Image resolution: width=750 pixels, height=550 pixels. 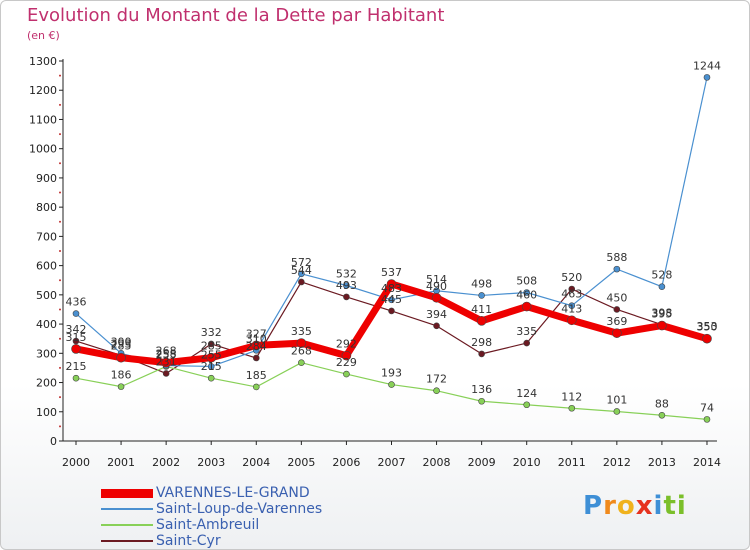 What do you see at coordinates (346, 462) in the screenshot?
I see `x-tick-label: 2006` at bounding box center [346, 462].